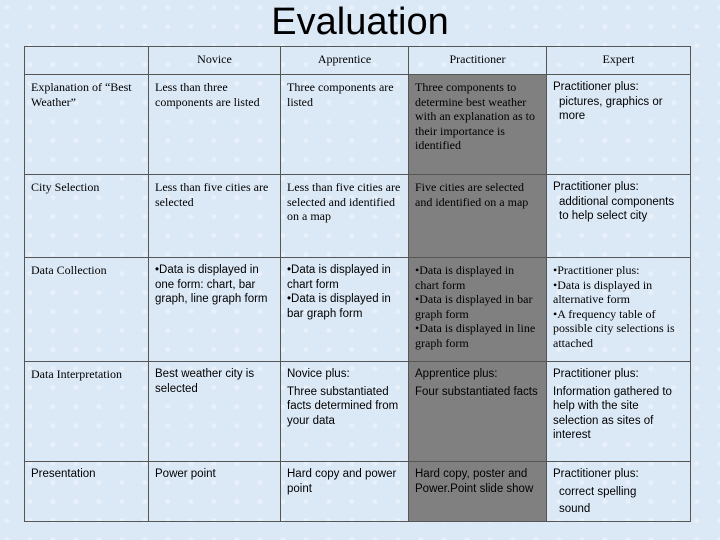 This screenshot has width=720, height=540. Describe the element at coordinates (86, 216) in the screenshot. I see `row-header: City Selection` at that location.